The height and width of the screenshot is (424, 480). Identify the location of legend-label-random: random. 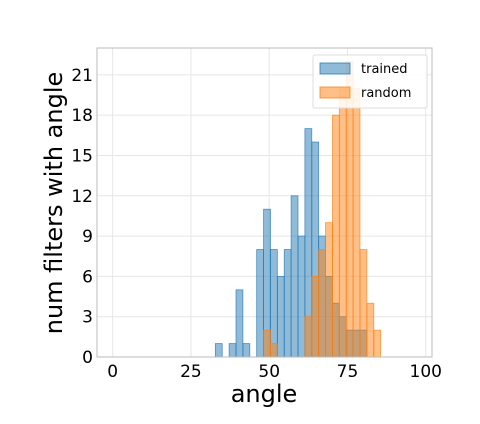
(386, 93).